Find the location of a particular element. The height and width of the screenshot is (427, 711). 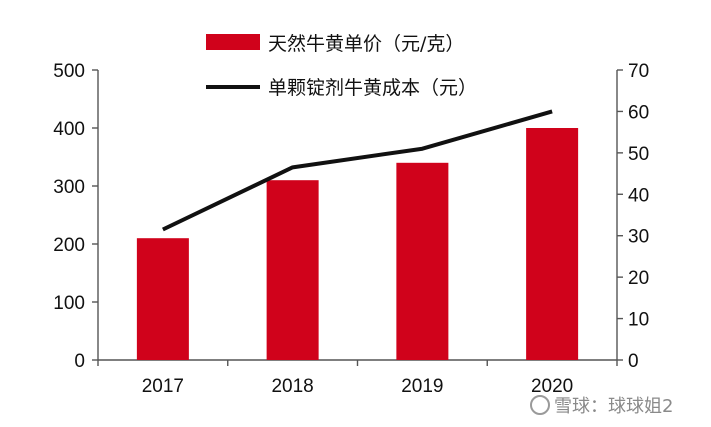

right-tick-label: 20 is located at coordinates (638, 278).